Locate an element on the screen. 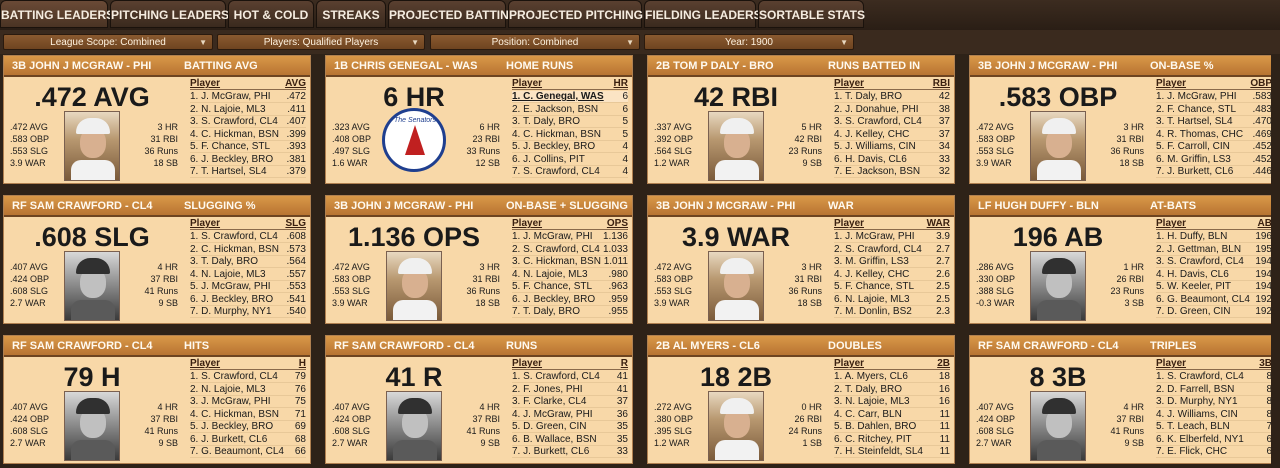 The image size is (1280, 468). leader-name: 4. N. Lajoie, ML3 is located at coordinates (550, 274).